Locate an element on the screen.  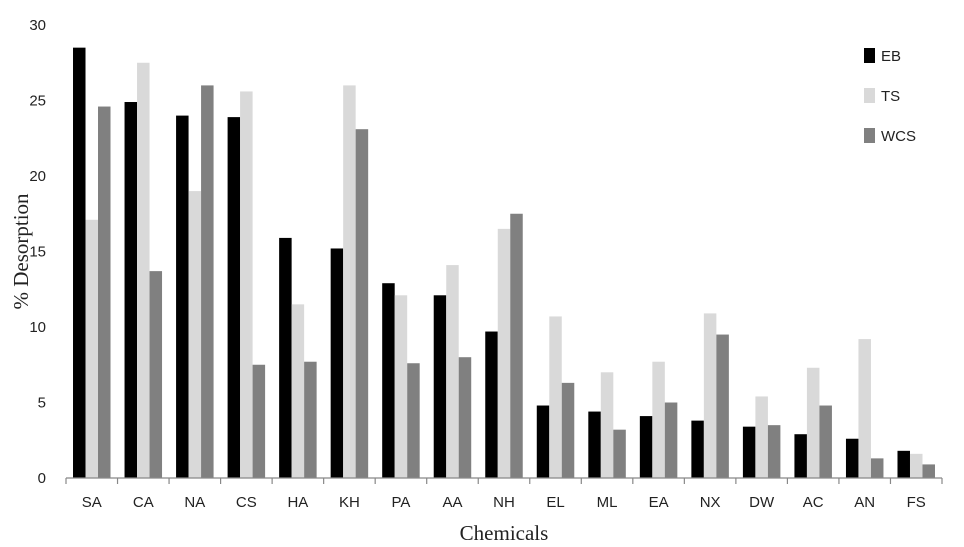
bar-eb-el is located at coordinates (543, 441).